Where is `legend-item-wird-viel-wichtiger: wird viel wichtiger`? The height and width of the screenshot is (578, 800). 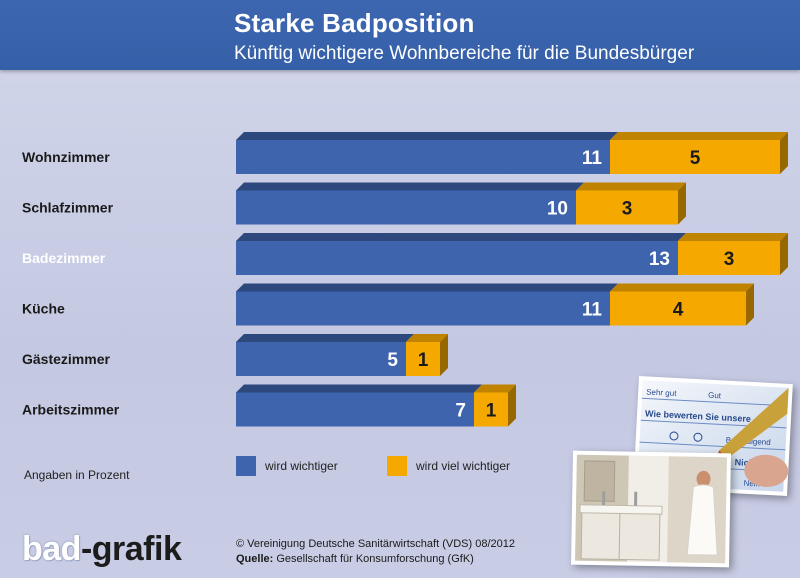
legend-item-wird-viel-wichtiger: wird viel wichtiger is located at coordinates (448, 466).